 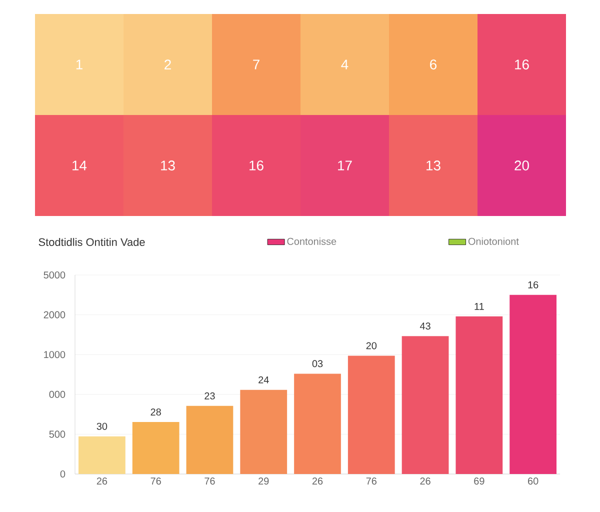 I want to click on annotation: 43, so click(x=425, y=326).